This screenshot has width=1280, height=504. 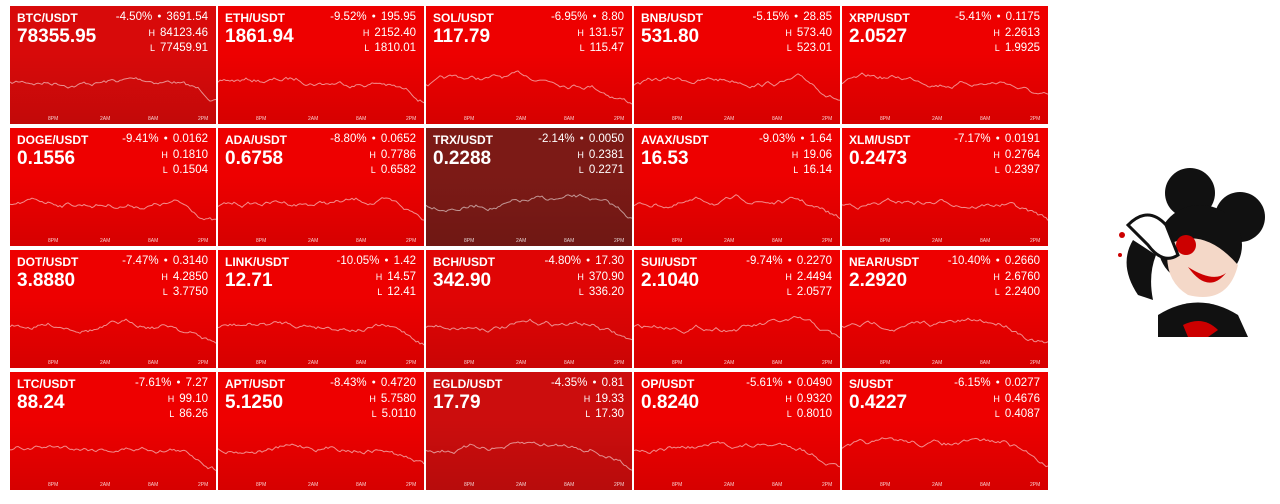 I want to click on low-value: 0.2397, so click(x=1022, y=170).